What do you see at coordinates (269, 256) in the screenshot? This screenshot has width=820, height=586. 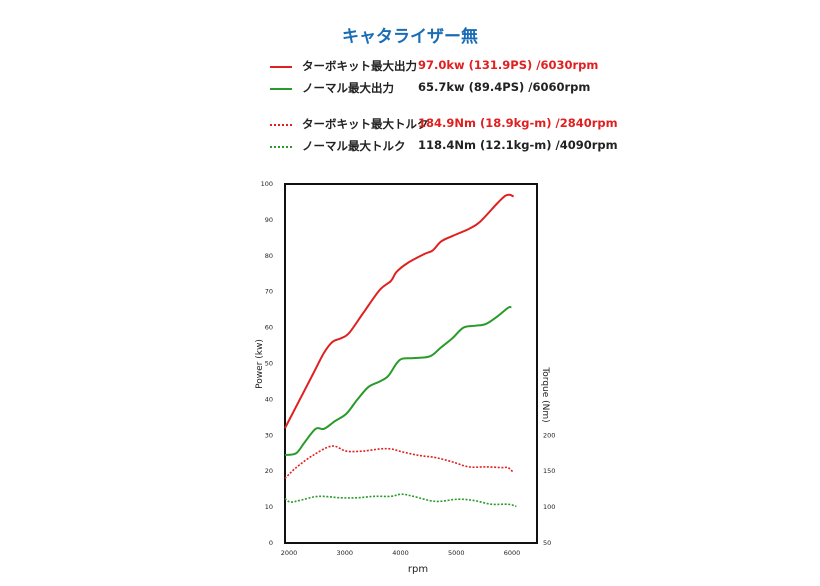 I see `y-tick-label: 80` at bounding box center [269, 256].